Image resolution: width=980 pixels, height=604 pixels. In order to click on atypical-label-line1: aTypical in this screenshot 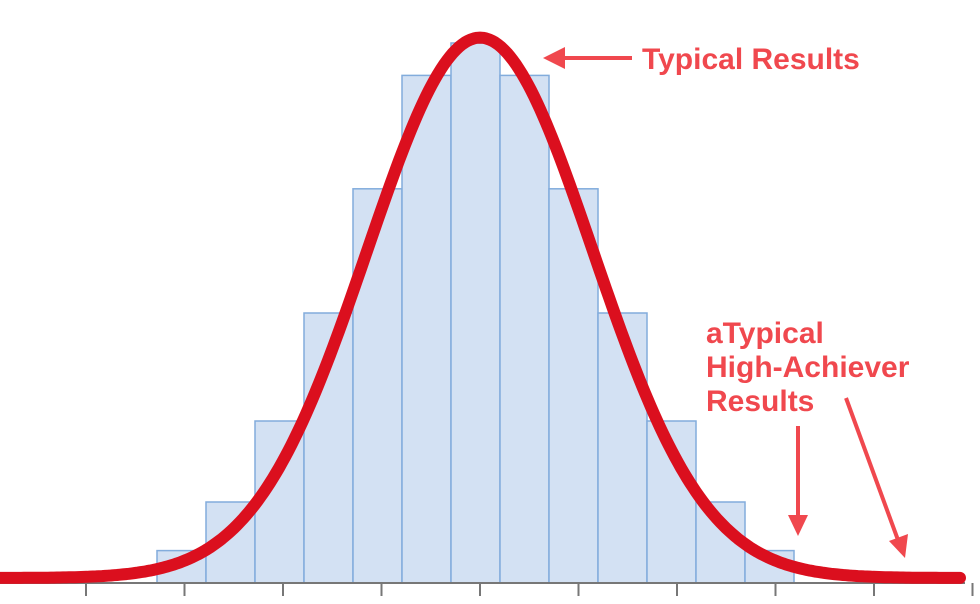, I will do `click(765, 333)`.